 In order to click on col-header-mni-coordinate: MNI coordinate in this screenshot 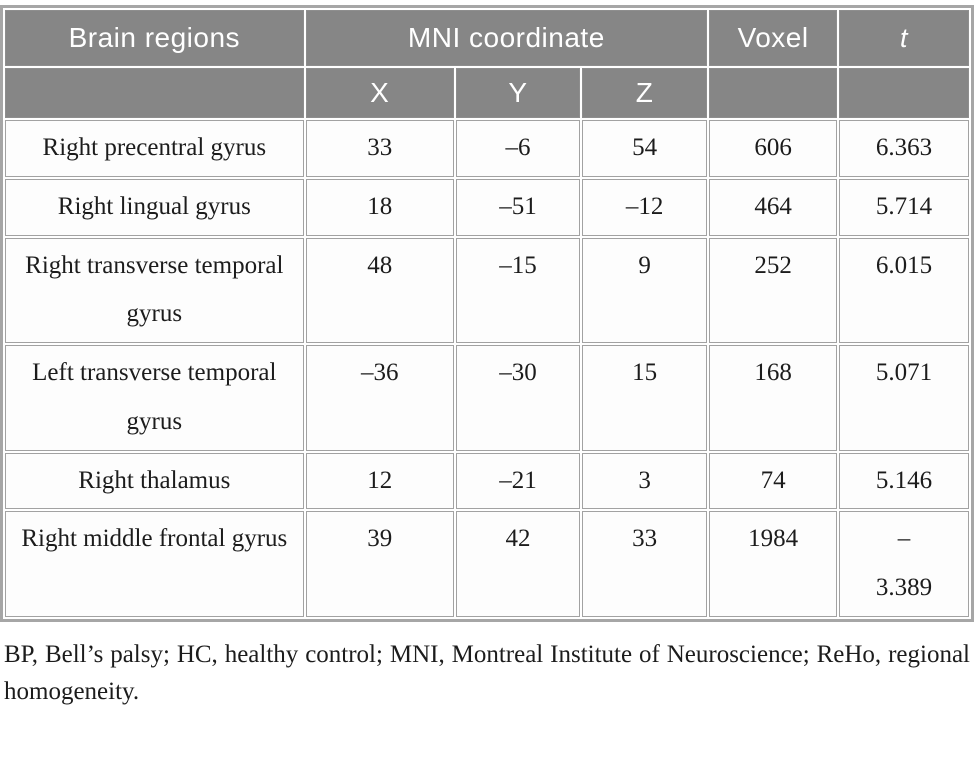, I will do `click(506, 38)`.